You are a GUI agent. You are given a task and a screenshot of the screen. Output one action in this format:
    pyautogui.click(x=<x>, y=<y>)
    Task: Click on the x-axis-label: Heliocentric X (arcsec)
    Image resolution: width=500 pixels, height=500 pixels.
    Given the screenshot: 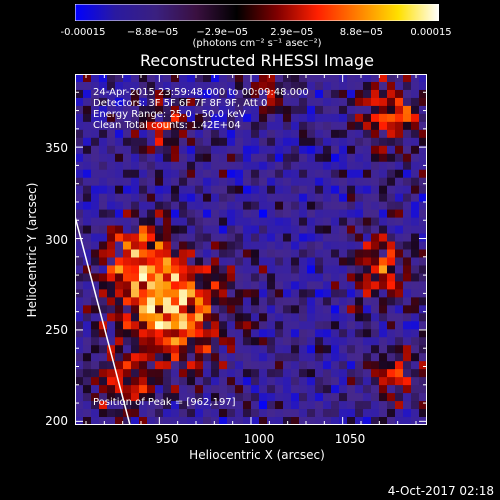 What is the action you would take?
    pyautogui.click(x=257, y=455)
    